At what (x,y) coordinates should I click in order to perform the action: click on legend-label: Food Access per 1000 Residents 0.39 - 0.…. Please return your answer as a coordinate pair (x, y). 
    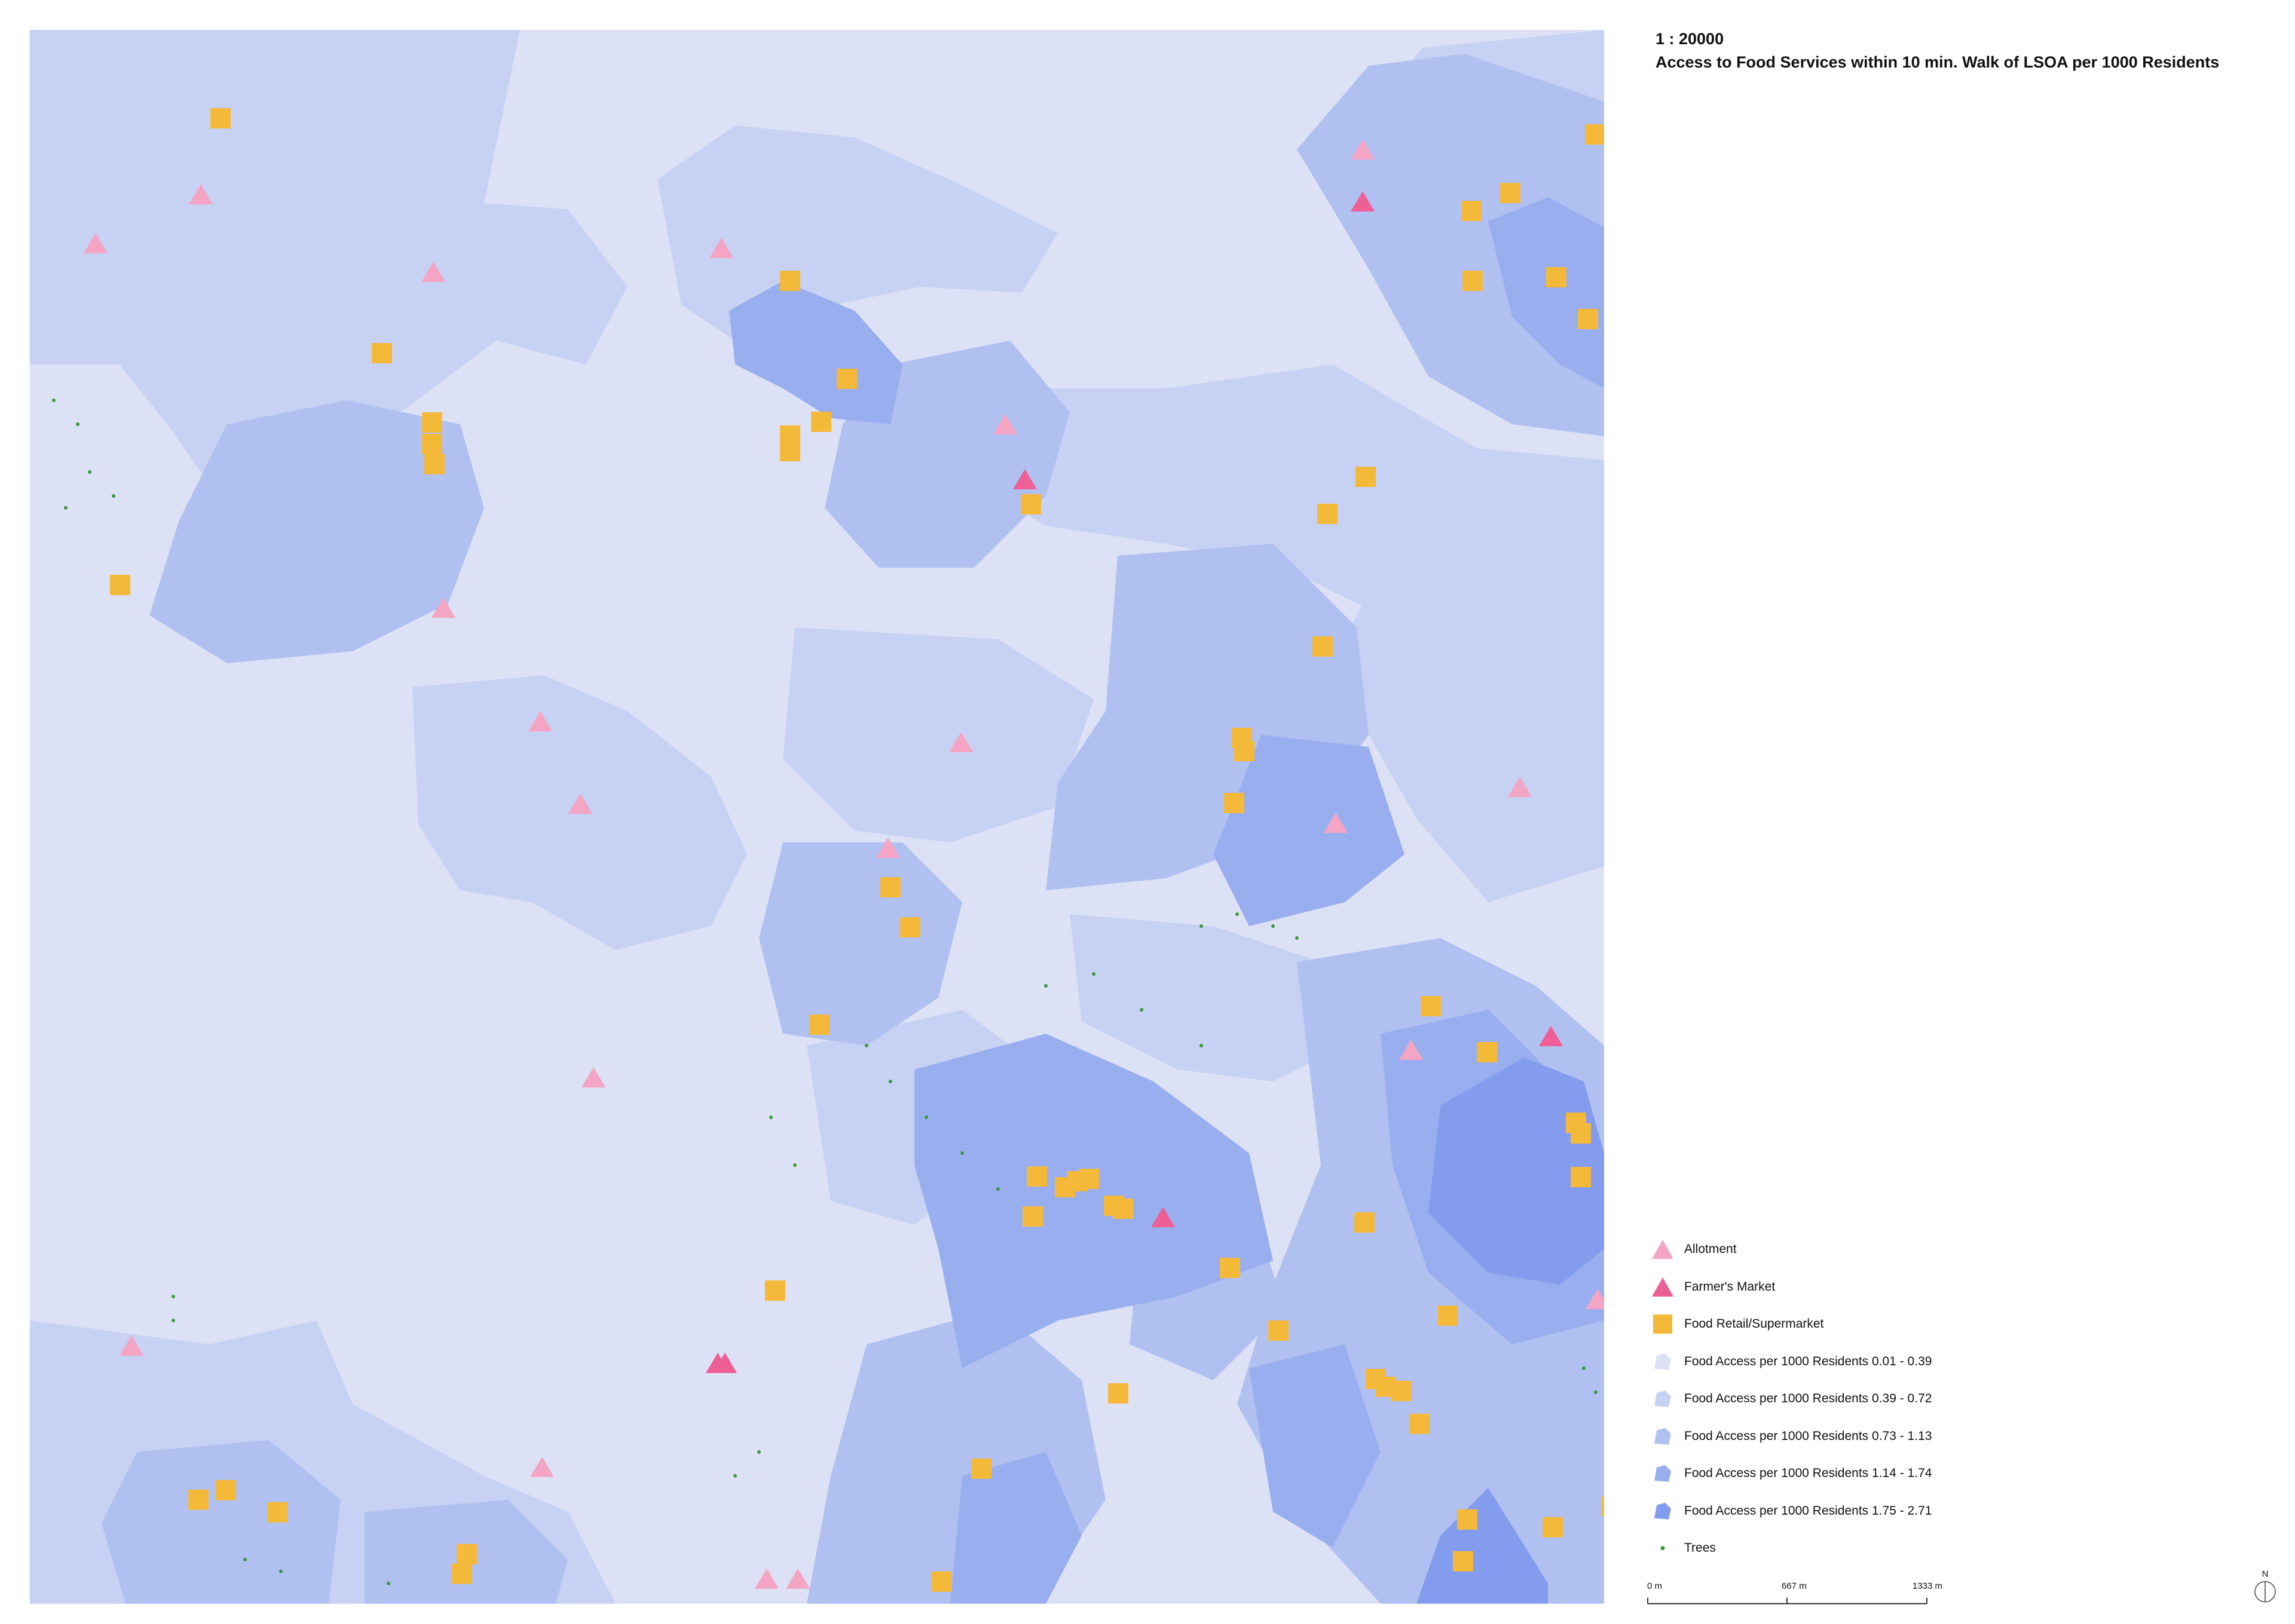
    Looking at the image, I should click on (1808, 1399).